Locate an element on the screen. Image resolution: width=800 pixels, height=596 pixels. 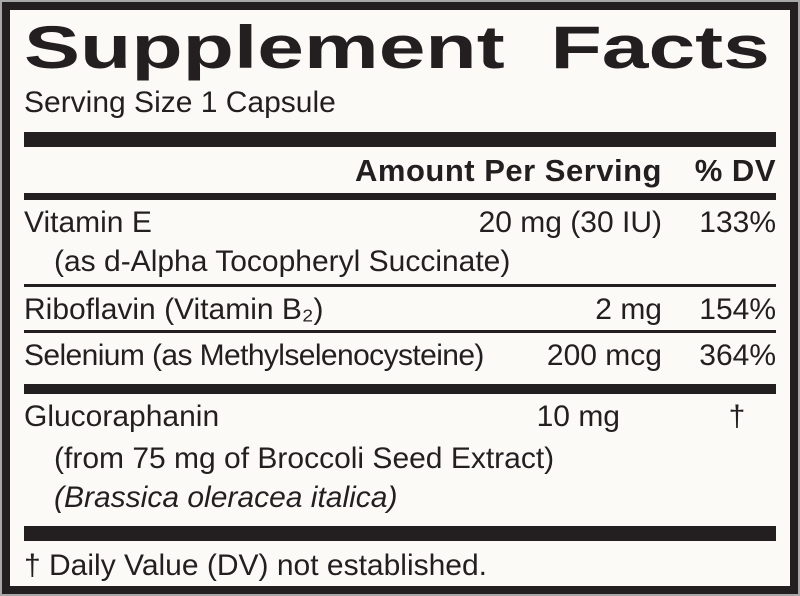
column-header-row: Amount Per Serving % DV is located at coordinates (400, 170).